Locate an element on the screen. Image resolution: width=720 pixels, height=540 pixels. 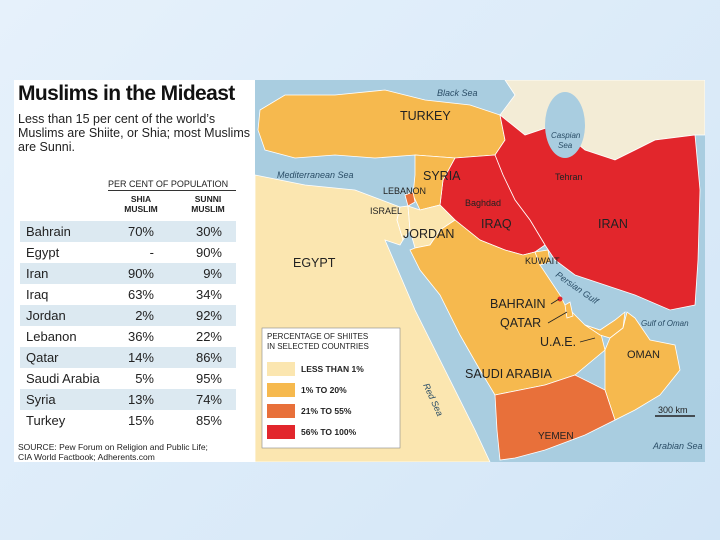
israel is located at coordinates (403, 223).